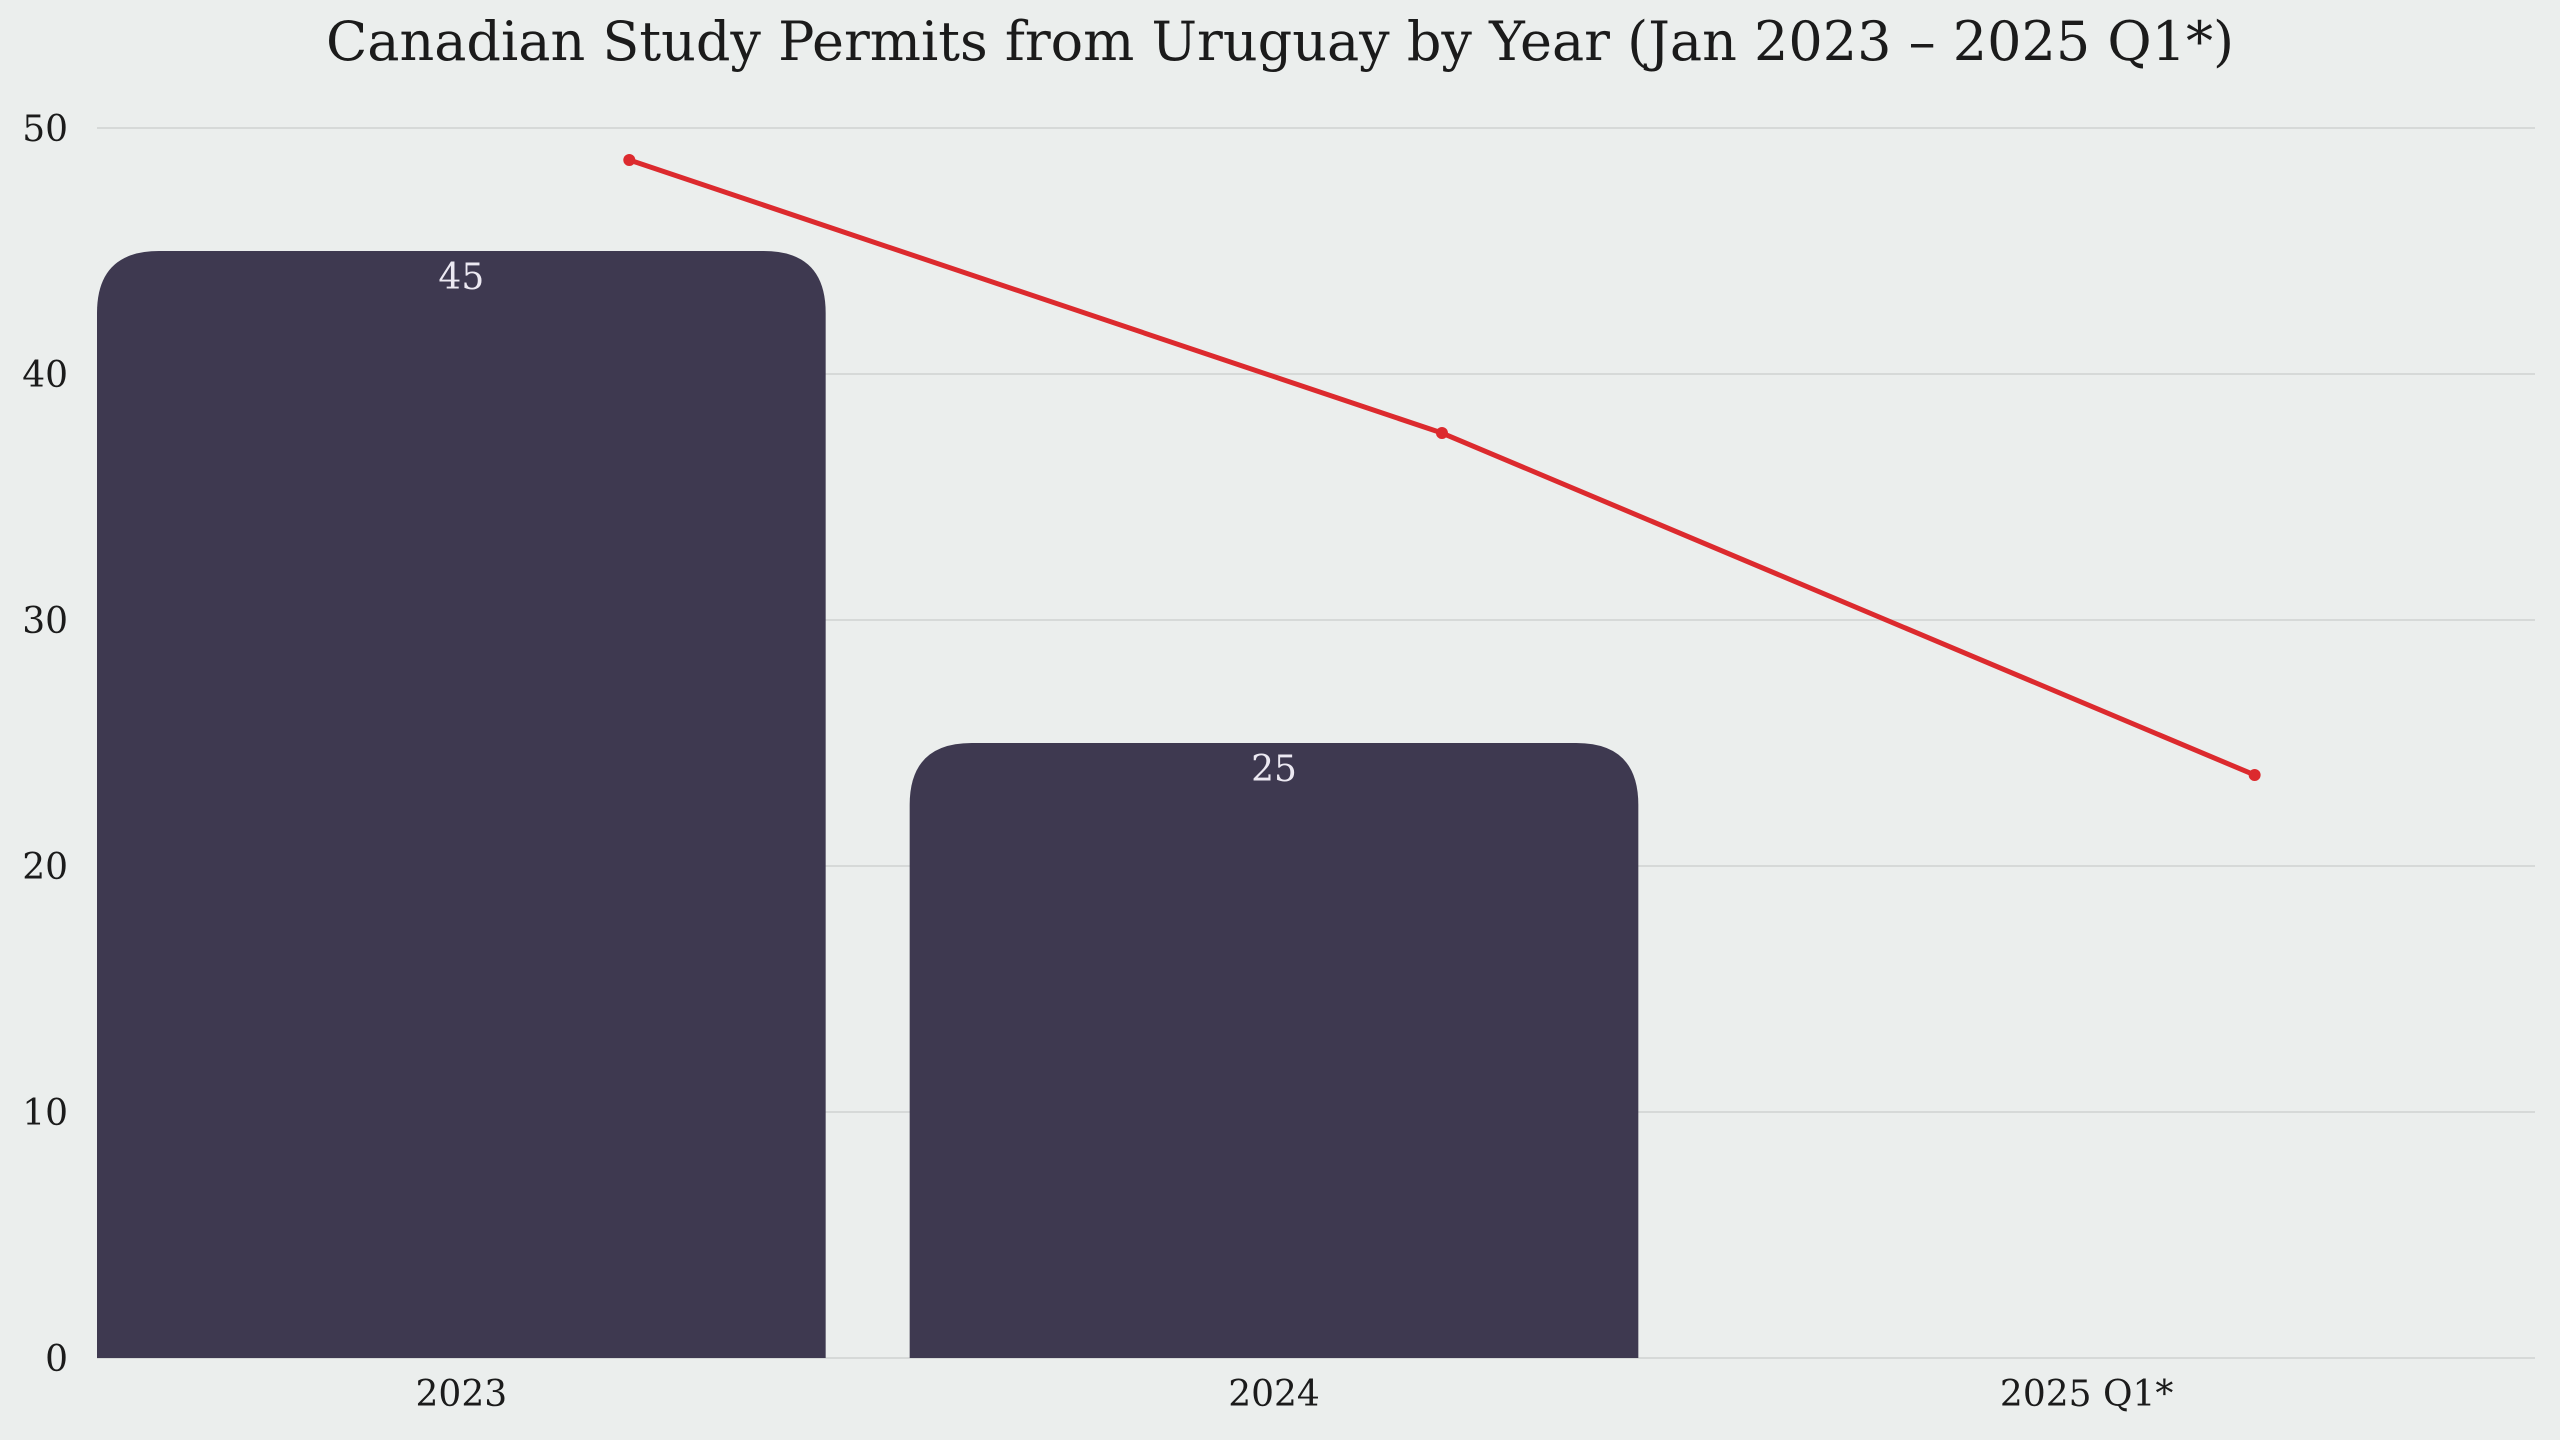 This screenshot has width=2560, height=1440. Describe the element at coordinates (461, 277) in the screenshot. I see `bar-data-label: 45` at that location.